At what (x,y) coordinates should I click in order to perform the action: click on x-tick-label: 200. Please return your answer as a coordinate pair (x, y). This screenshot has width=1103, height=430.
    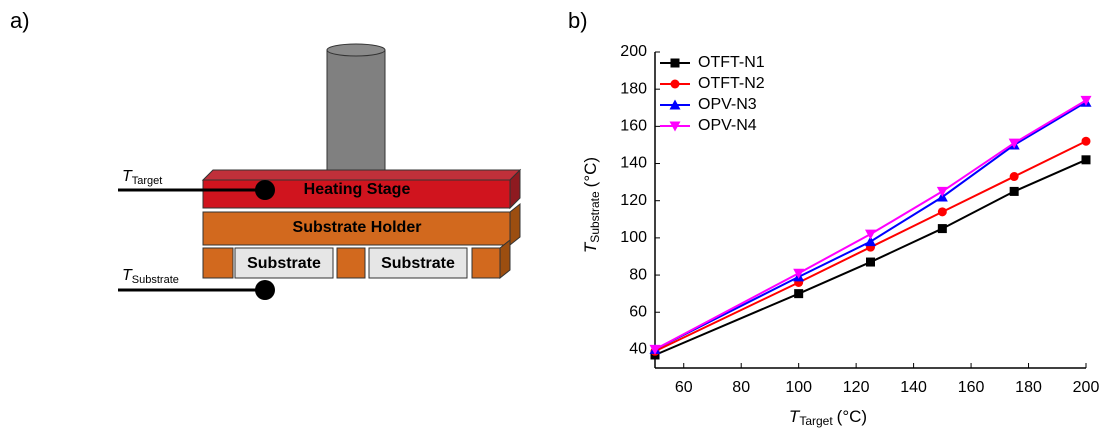
    Looking at the image, I should click on (1086, 387).